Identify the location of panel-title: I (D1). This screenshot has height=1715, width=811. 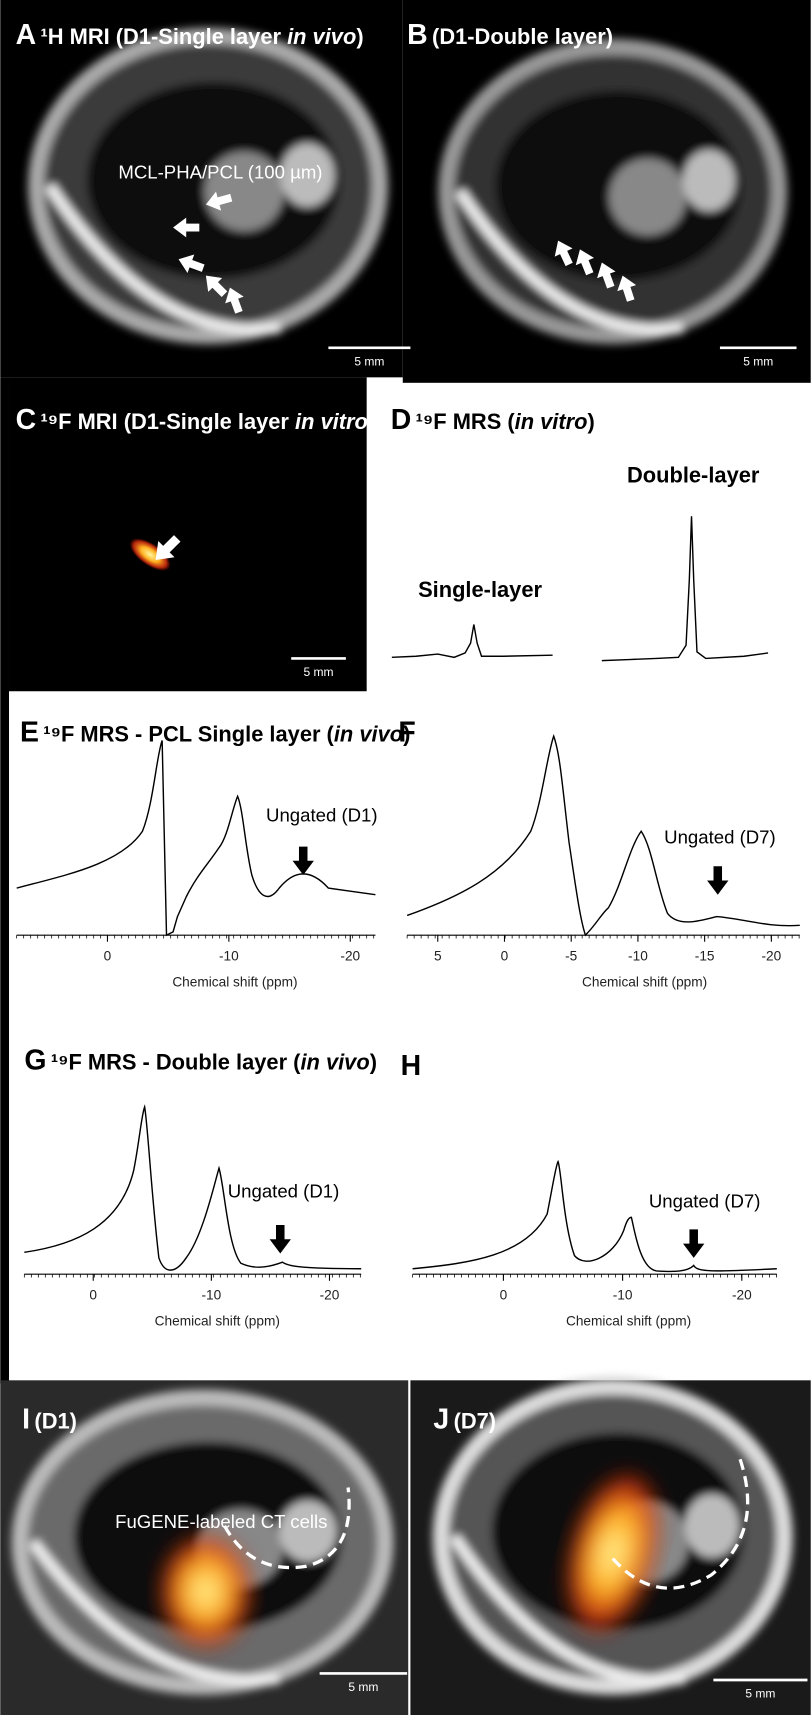
(49, 1419).